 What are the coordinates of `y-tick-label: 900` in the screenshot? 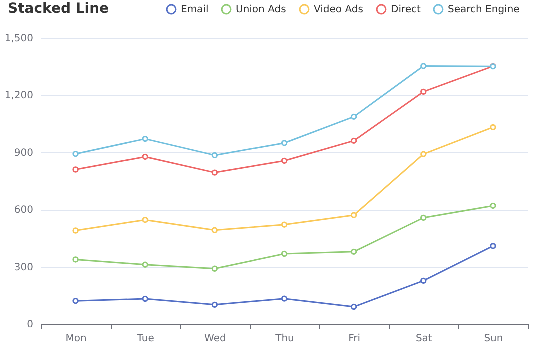 It's located at (24, 153).